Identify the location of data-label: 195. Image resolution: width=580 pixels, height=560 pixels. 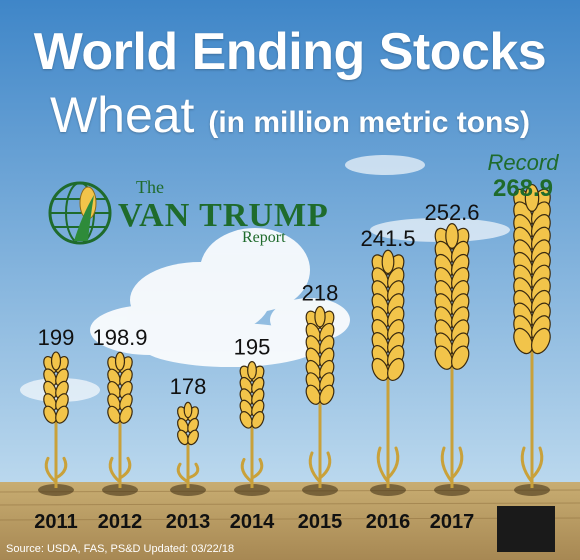
(252, 346).